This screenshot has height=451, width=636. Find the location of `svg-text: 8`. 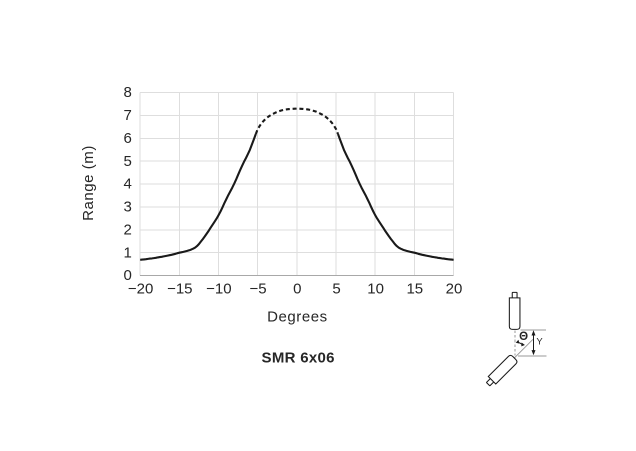

svg-text: 8 is located at coordinates (127, 92).